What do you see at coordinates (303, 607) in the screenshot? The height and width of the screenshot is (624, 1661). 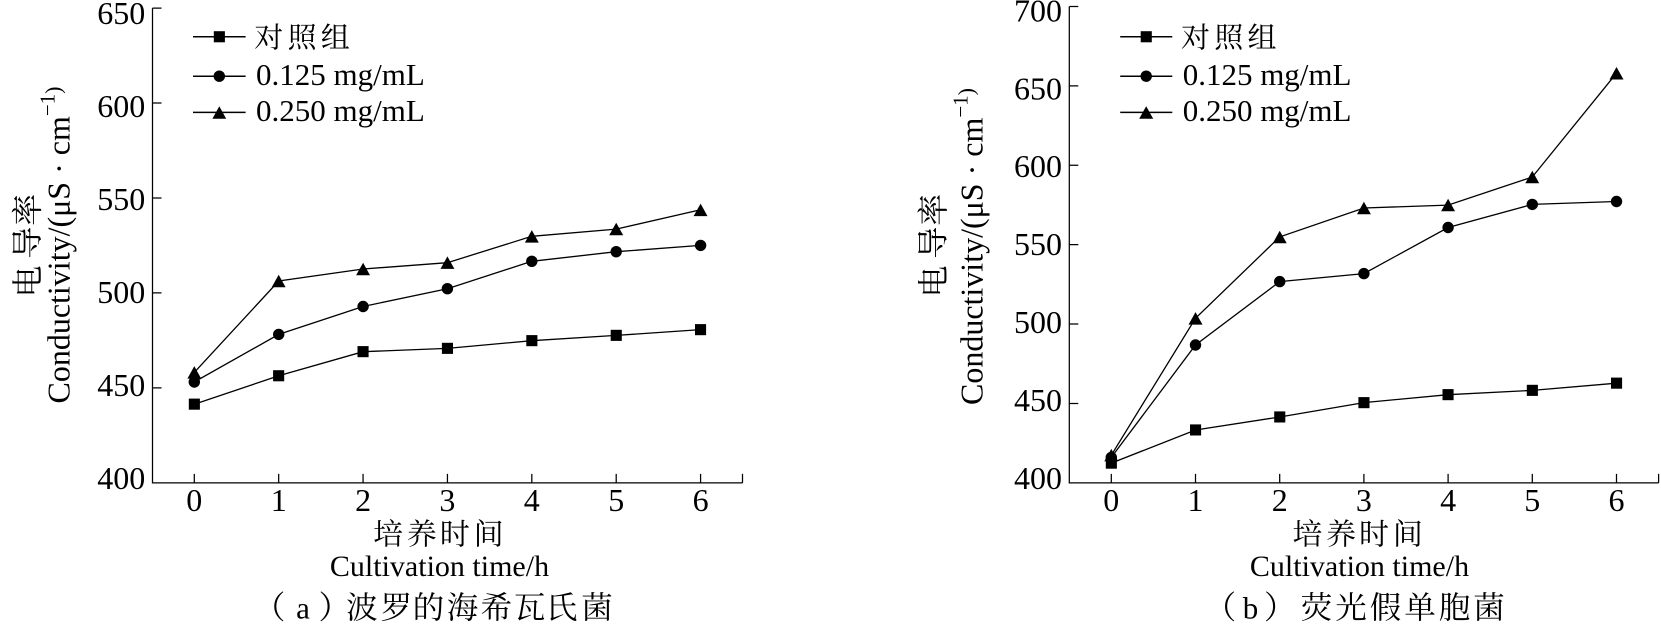 I see `svg-text: a` at bounding box center [303, 607].